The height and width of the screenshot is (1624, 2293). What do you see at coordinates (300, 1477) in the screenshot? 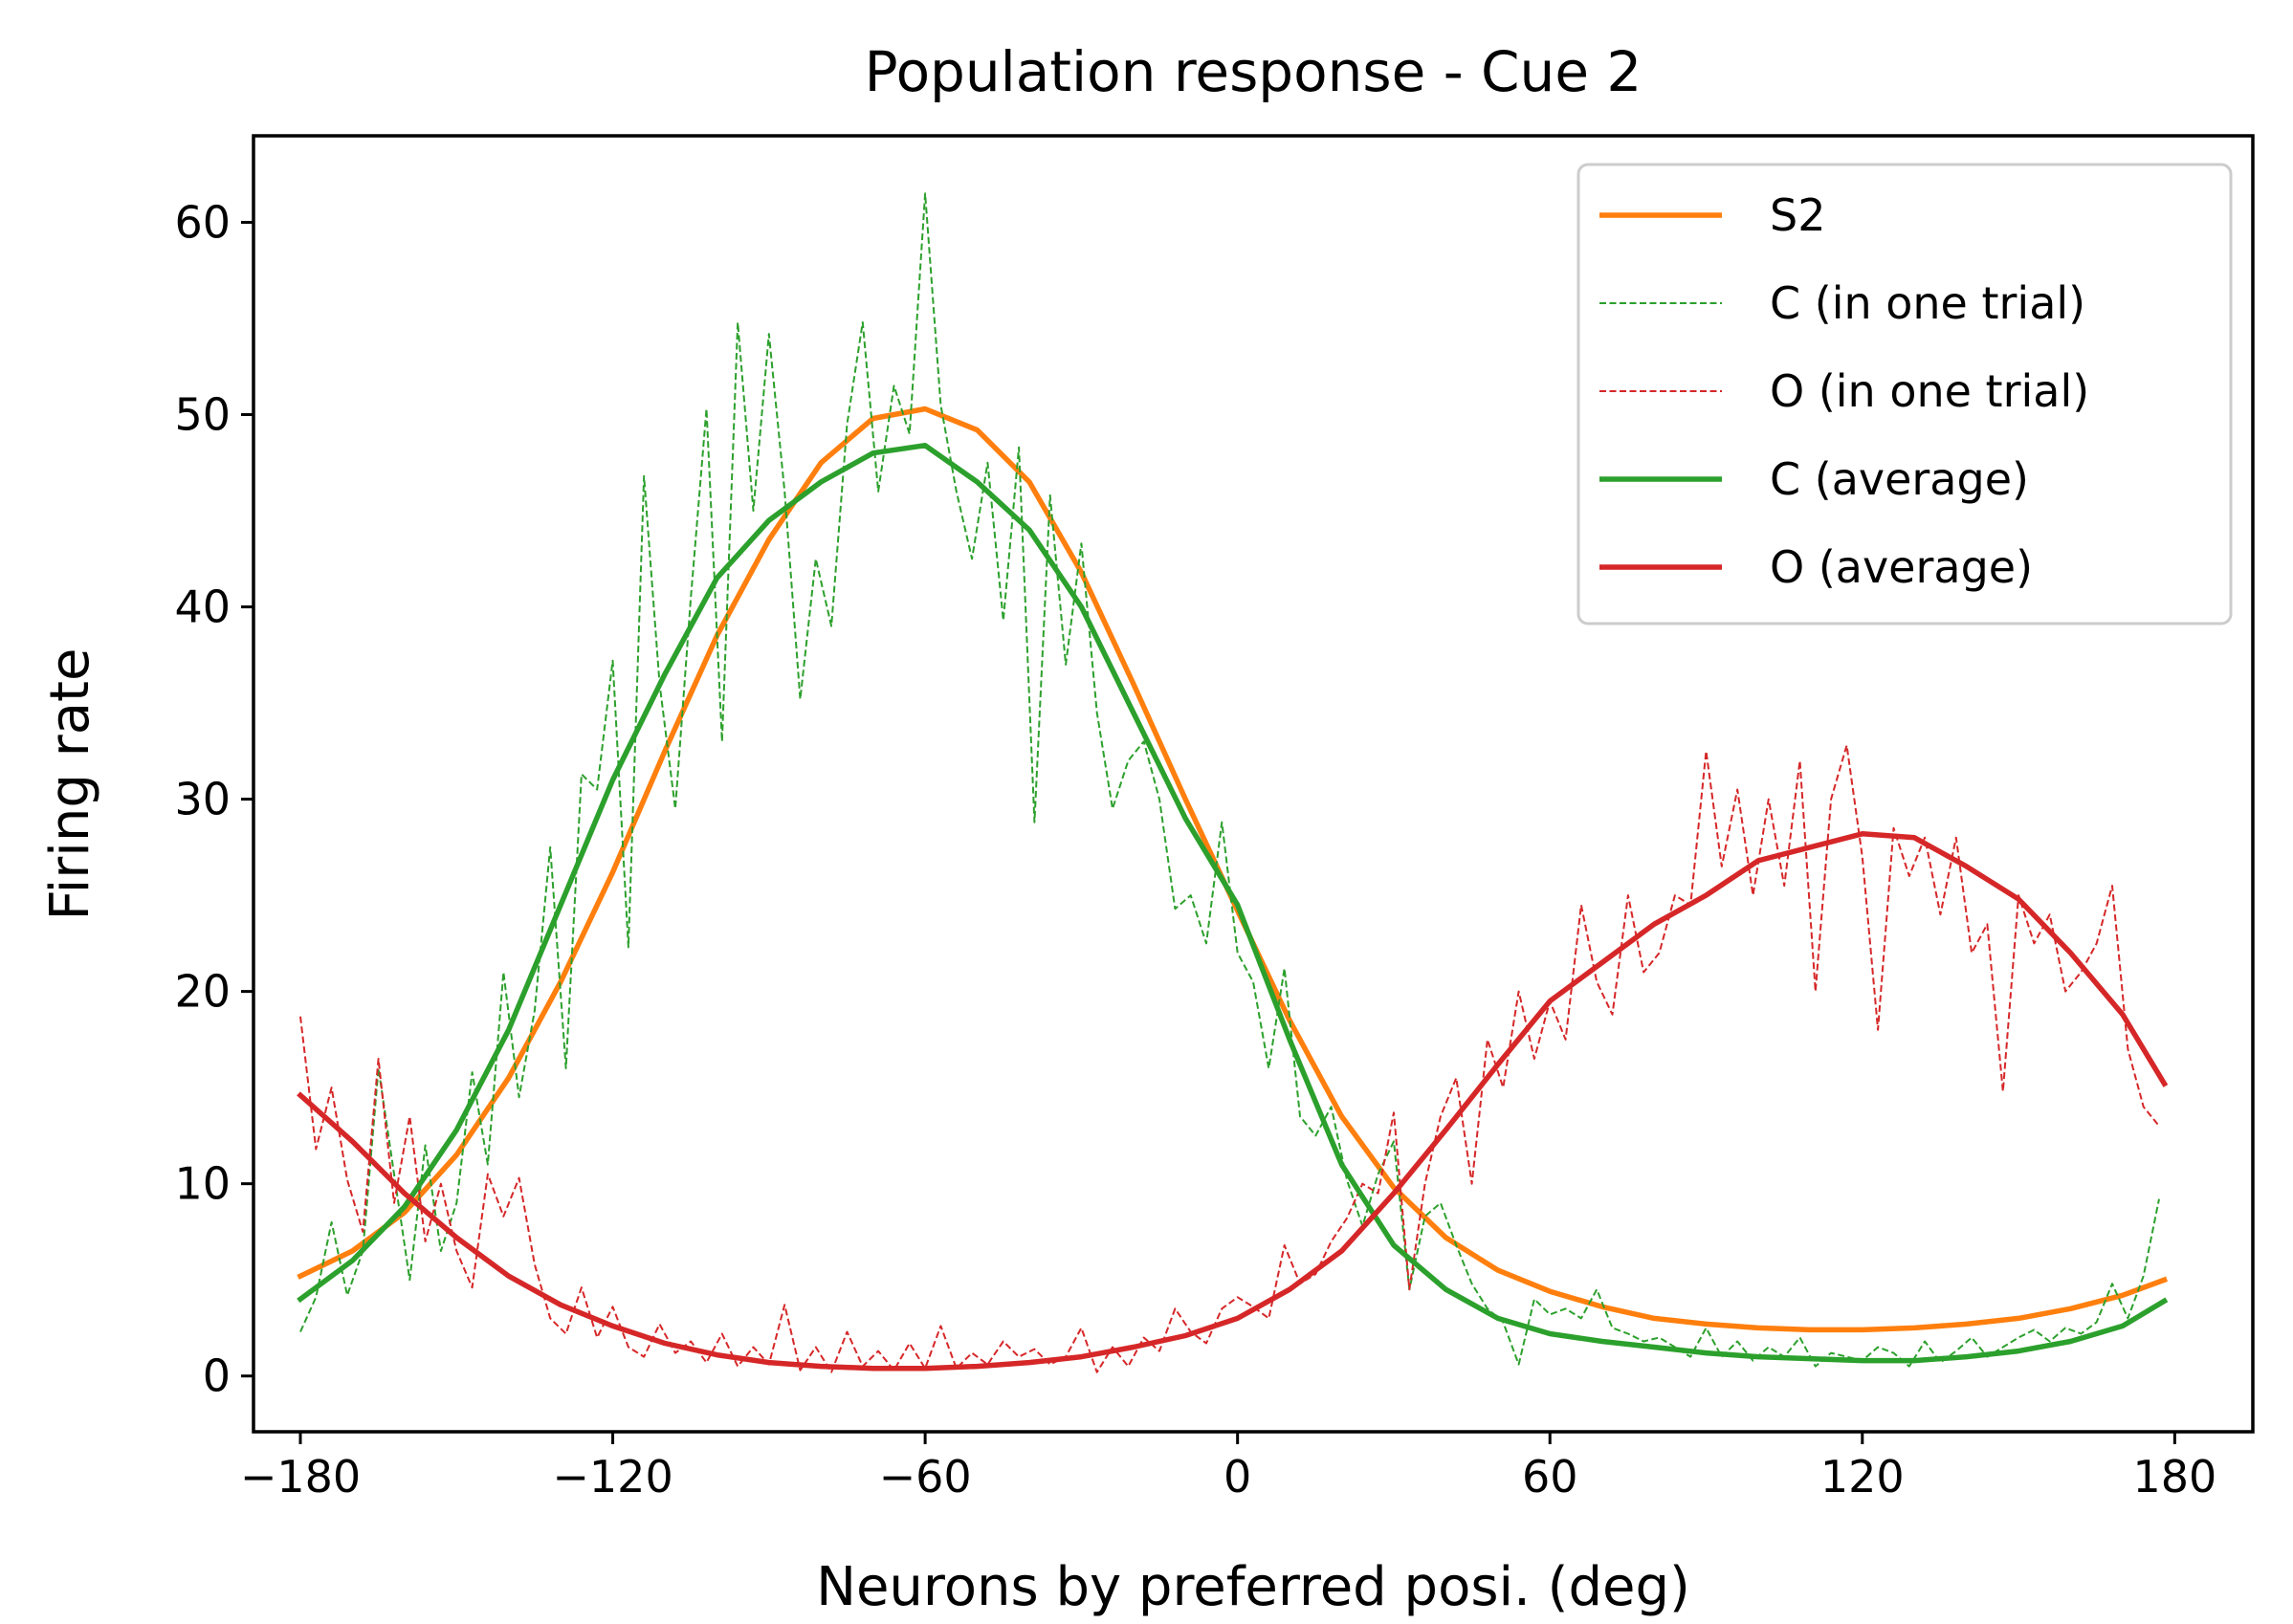
I see `x-tick-label: −180` at bounding box center [300, 1477].